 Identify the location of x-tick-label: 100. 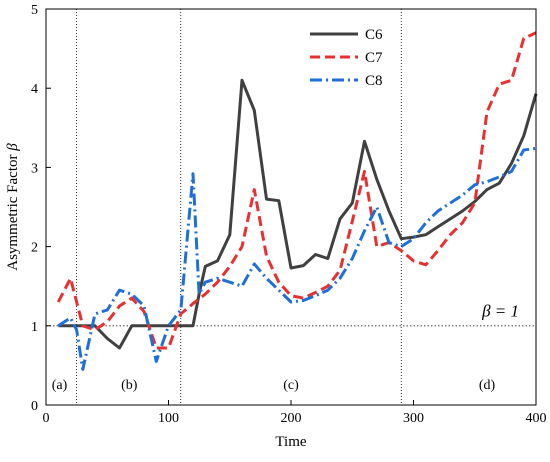
(168, 418).